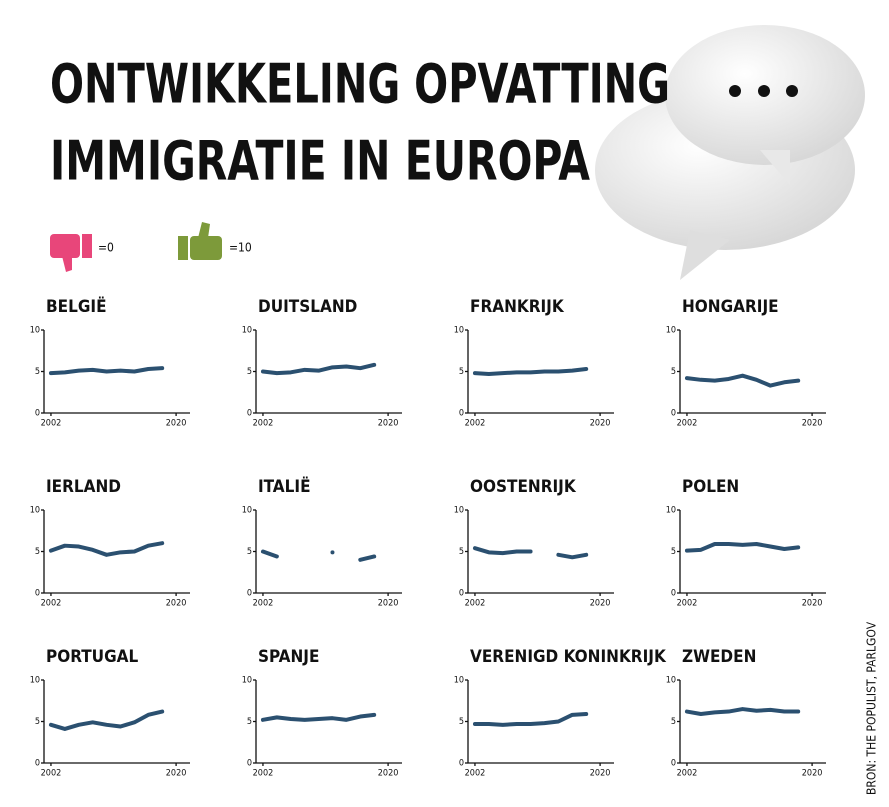 The height and width of the screenshot is (807, 889). Describe the element at coordinates (534, 543) in the screenshot. I see `small-chart: OOSTENRIJK 0 5 10 2002 2020` at that location.